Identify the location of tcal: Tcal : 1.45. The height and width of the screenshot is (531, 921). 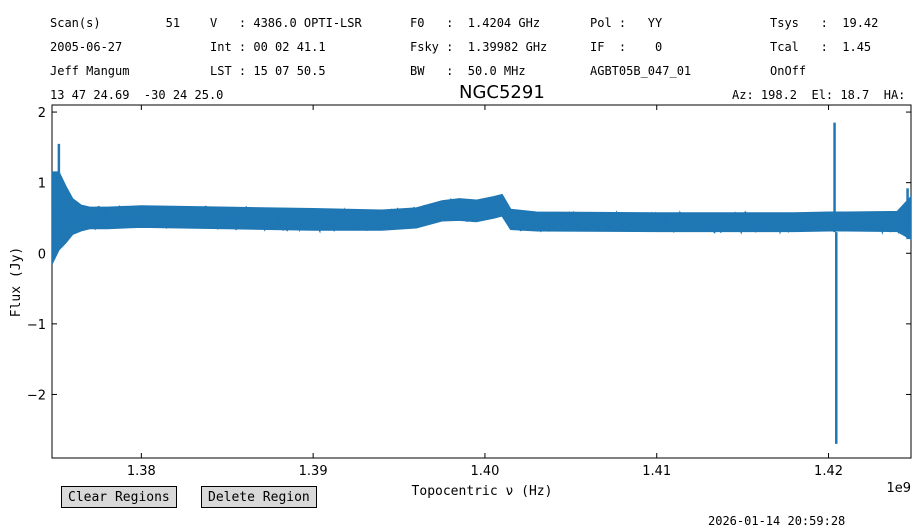
(821, 47).